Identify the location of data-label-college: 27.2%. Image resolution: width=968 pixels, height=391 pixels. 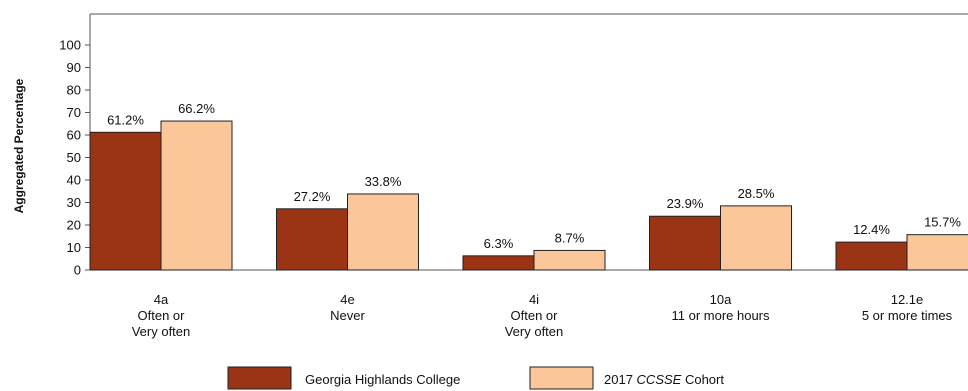
(312, 196).